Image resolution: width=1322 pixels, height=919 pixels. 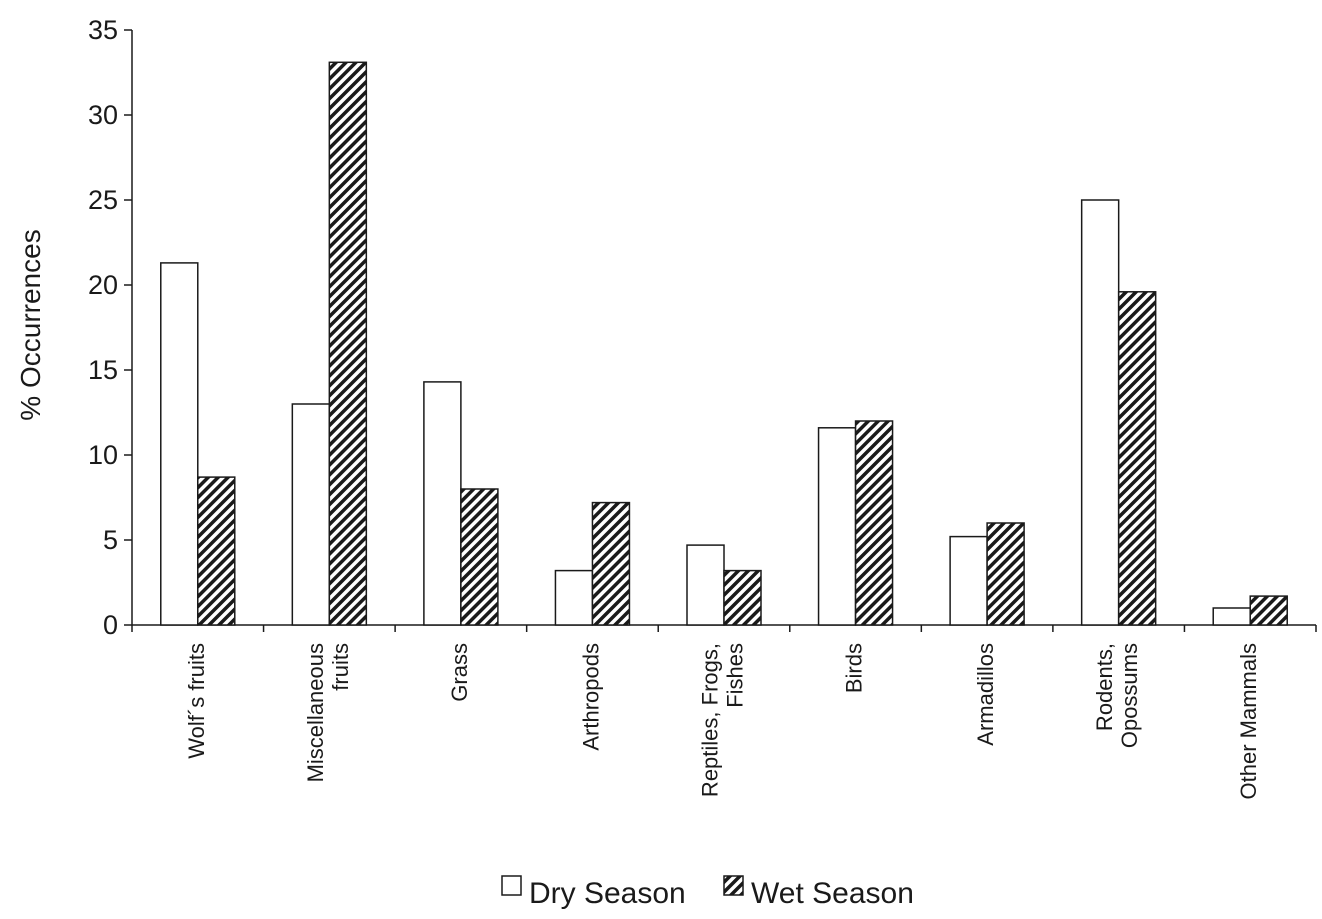 I want to click on y-tick-label: 10, so click(x=103, y=455).